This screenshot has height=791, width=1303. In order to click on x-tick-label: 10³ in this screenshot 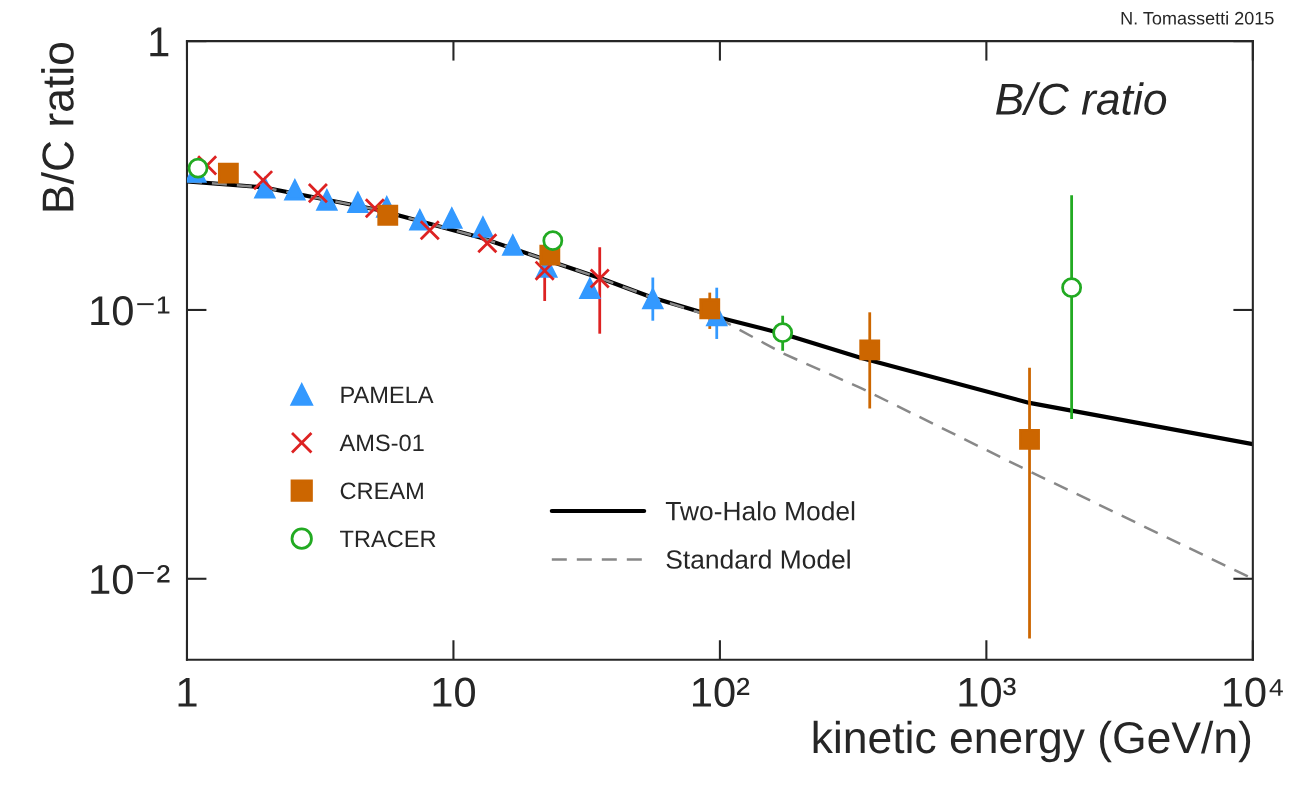, I will do `click(987, 692)`.